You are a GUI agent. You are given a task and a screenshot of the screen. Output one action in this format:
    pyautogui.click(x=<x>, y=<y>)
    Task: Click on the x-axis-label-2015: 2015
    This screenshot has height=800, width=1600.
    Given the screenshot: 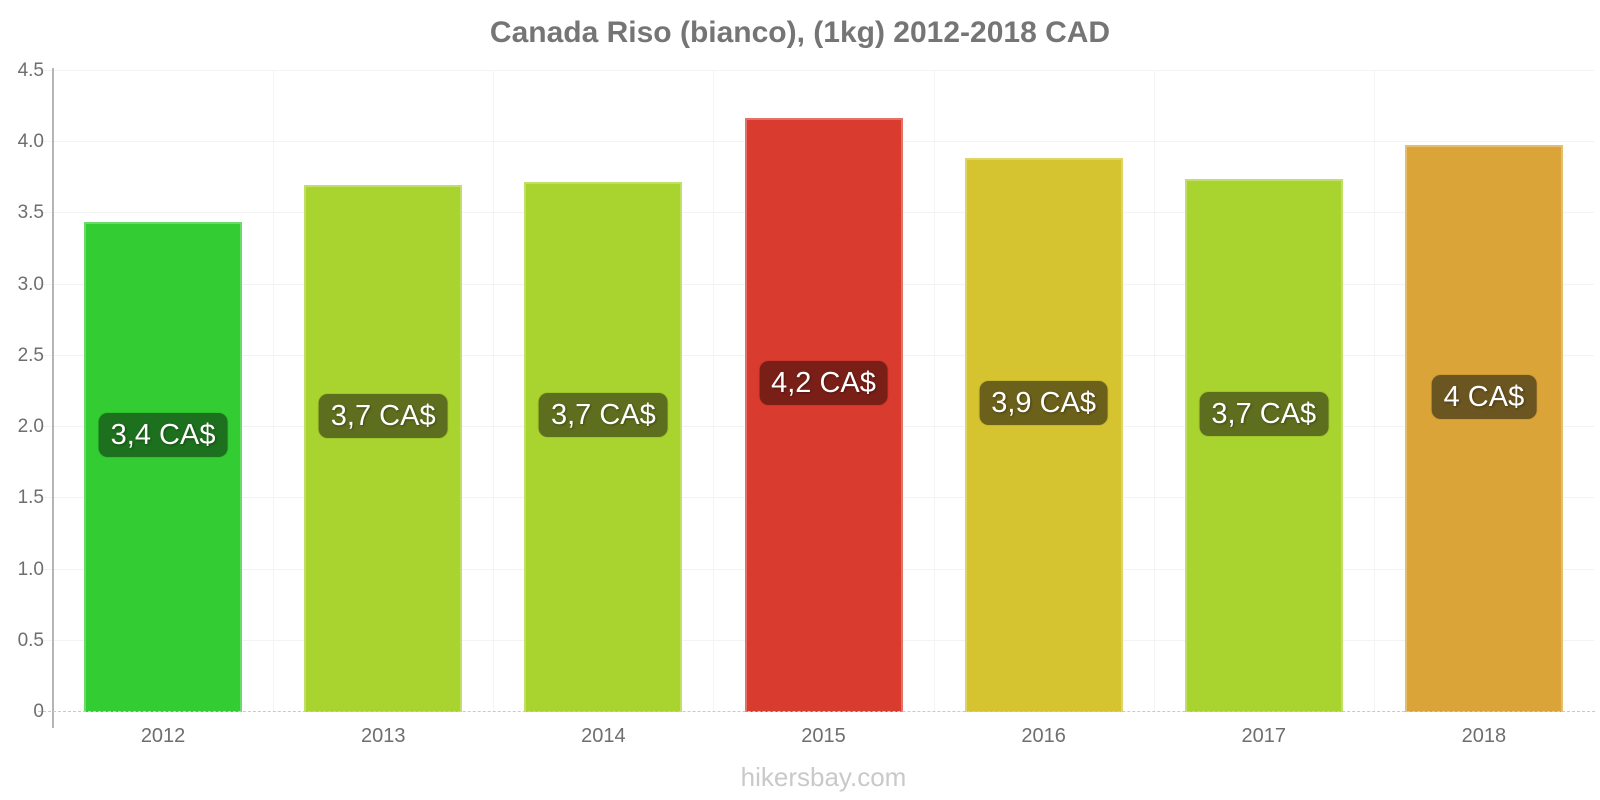 What is the action you would take?
    pyautogui.click(x=823, y=736)
    